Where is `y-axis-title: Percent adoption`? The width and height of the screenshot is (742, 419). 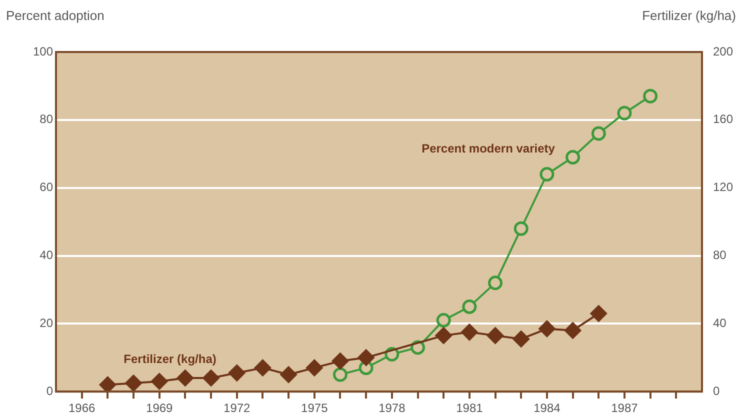
y-axis-title: Percent adoption is located at coordinates (55, 15).